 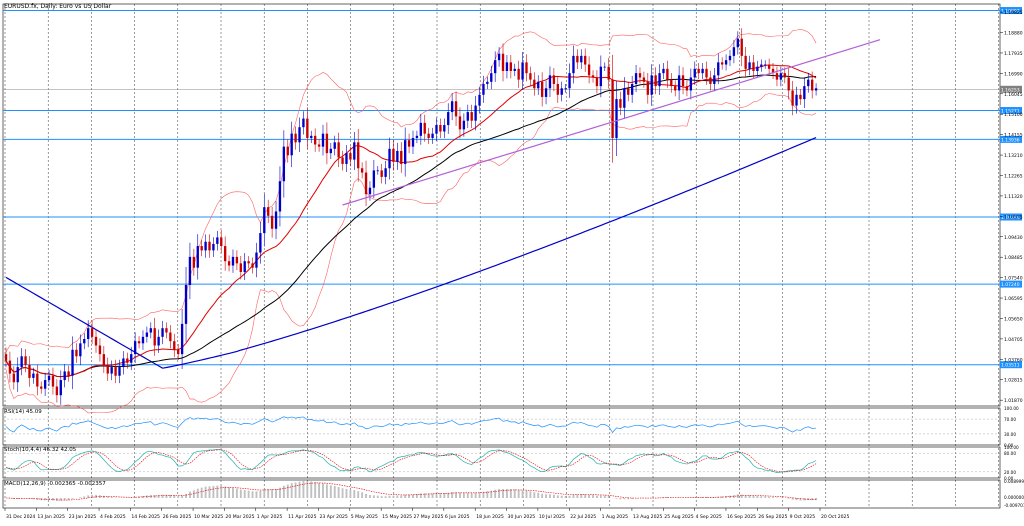 I want to click on macd-tick-label: 0.000000, so click(x=1014, y=497).